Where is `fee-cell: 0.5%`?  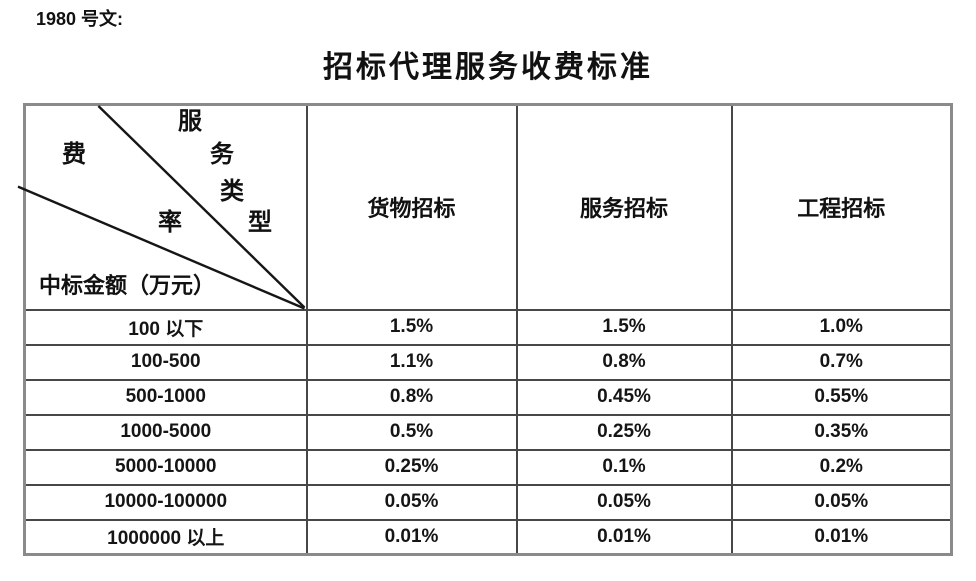 fee-cell: 0.5% is located at coordinates (411, 432).